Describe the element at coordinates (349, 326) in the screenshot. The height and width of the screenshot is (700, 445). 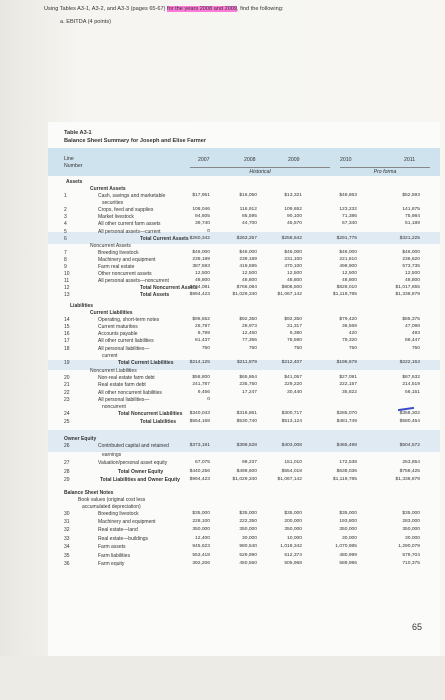
I see `cell-value: 36,569` at that location.